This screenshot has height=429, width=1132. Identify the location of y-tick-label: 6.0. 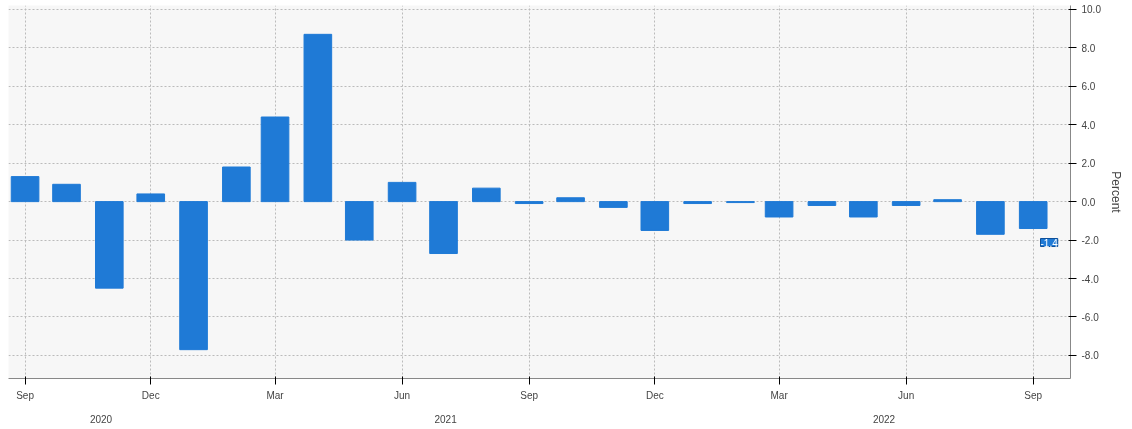
(1088, 87).